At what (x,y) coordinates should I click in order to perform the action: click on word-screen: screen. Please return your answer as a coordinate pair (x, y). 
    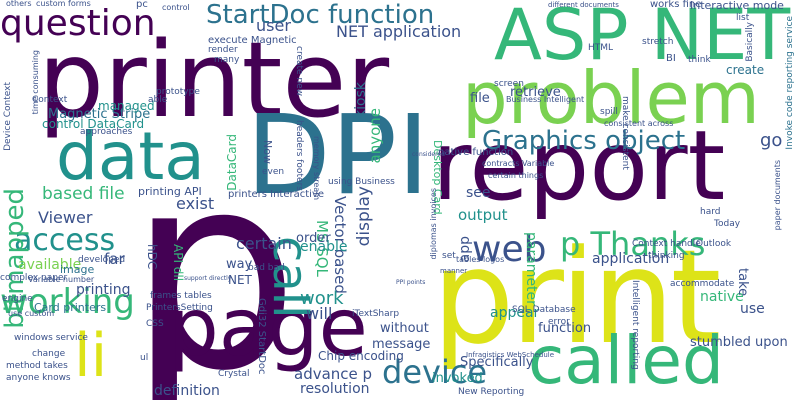
    Looking at the image, I should click on (509, 84).